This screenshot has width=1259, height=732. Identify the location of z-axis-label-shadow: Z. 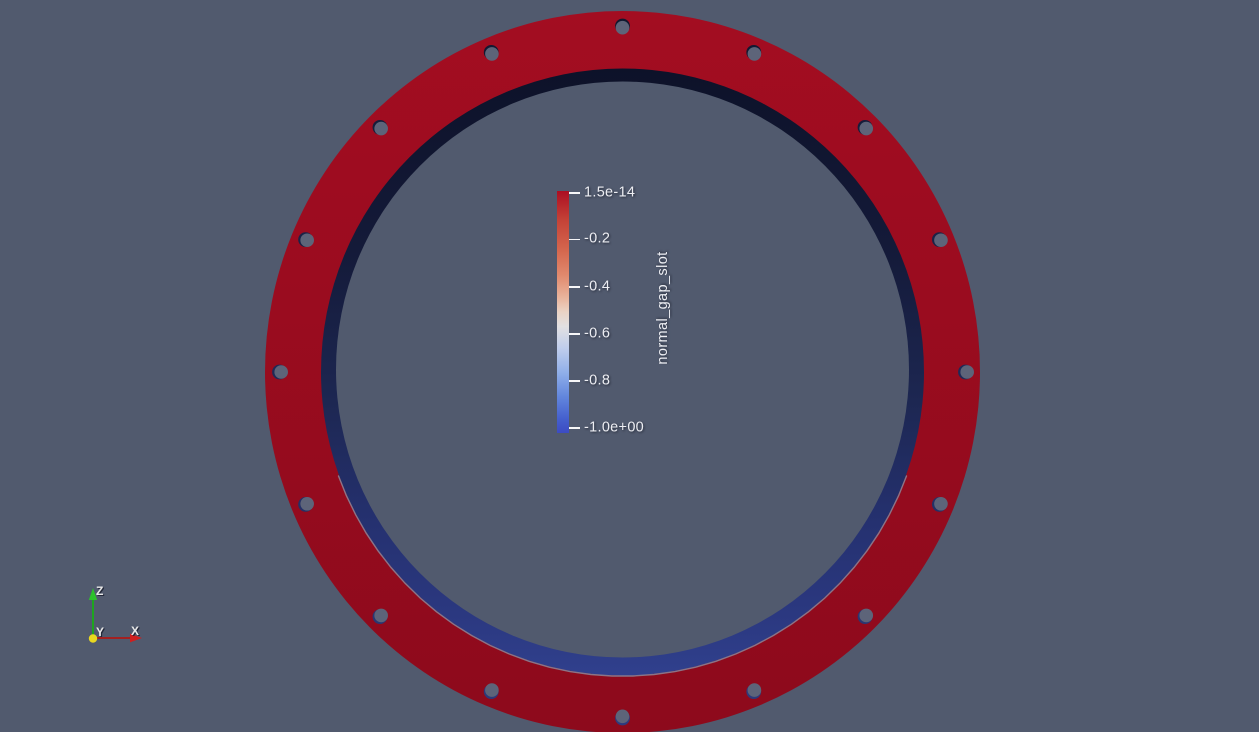
(100, 592).